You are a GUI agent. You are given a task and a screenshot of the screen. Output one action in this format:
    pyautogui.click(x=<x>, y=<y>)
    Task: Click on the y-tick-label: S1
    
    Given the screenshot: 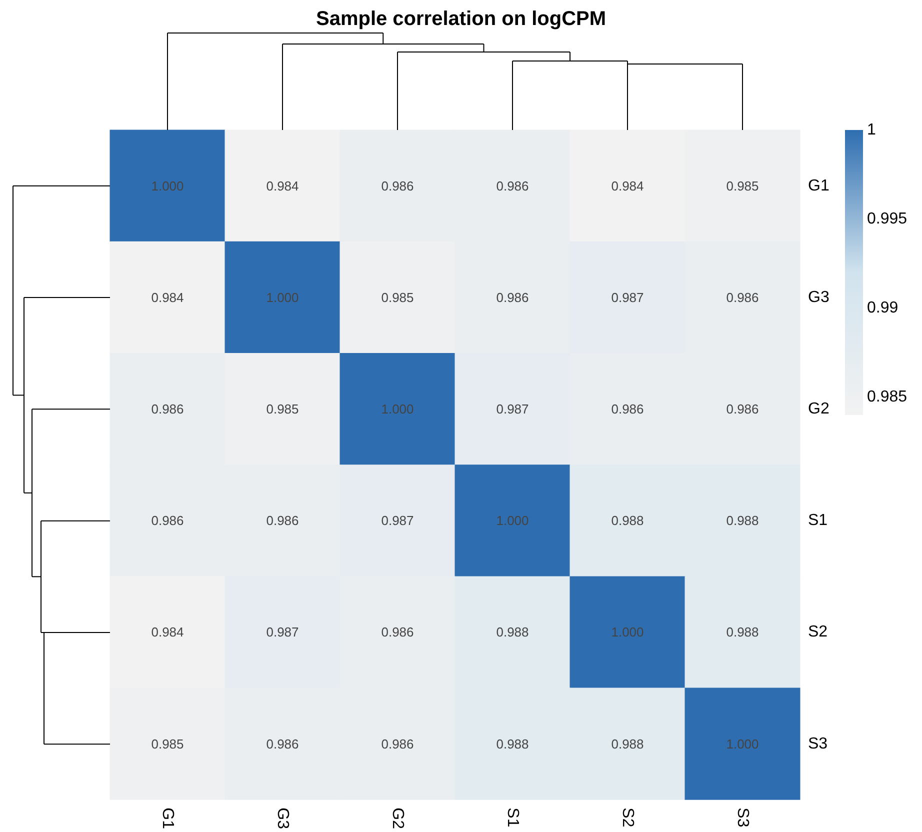 What is the action you would take?
    pyautogui.click(x=818, y=521)
    